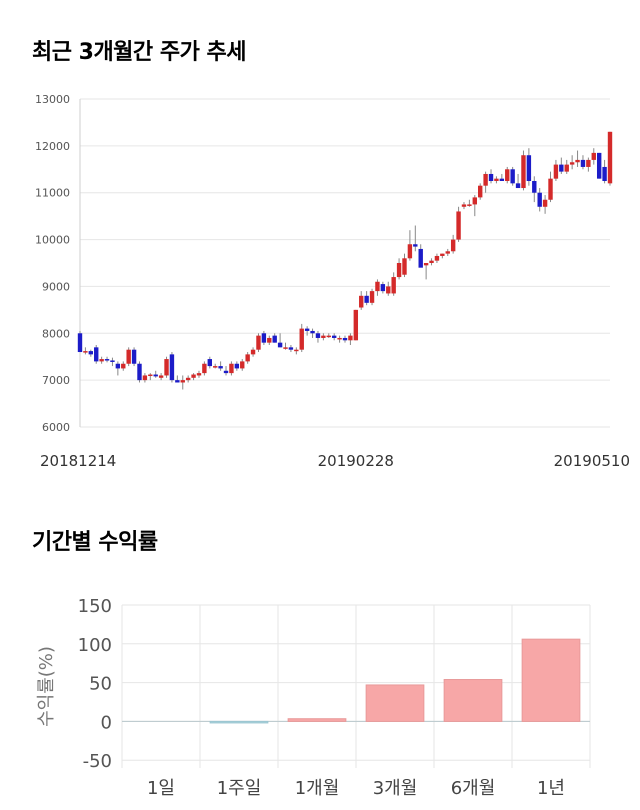  What do you see at coordinates (52, 193) in the screenshot?
I see `y-tick-label: 11000` at bounding box center [52, 193].